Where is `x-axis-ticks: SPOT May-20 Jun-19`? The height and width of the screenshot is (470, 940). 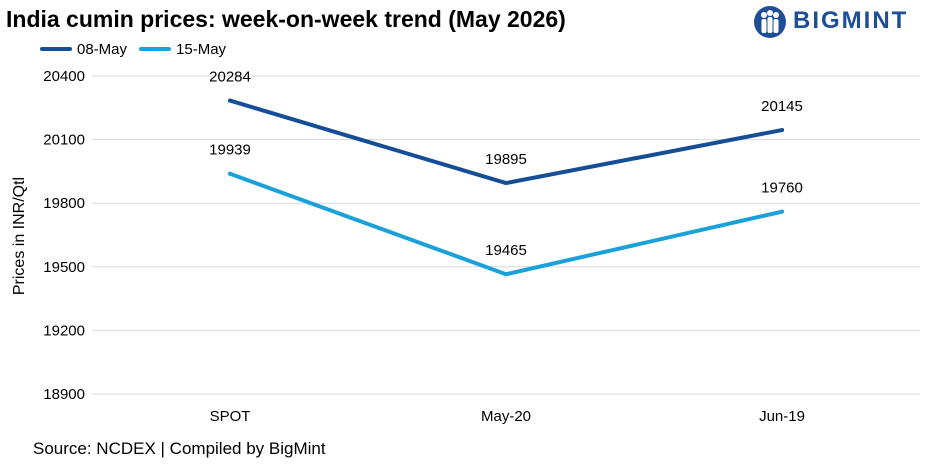
x-axis-ticks: SPOT May-20 Jun-19 is located at coordinates (507, 416).